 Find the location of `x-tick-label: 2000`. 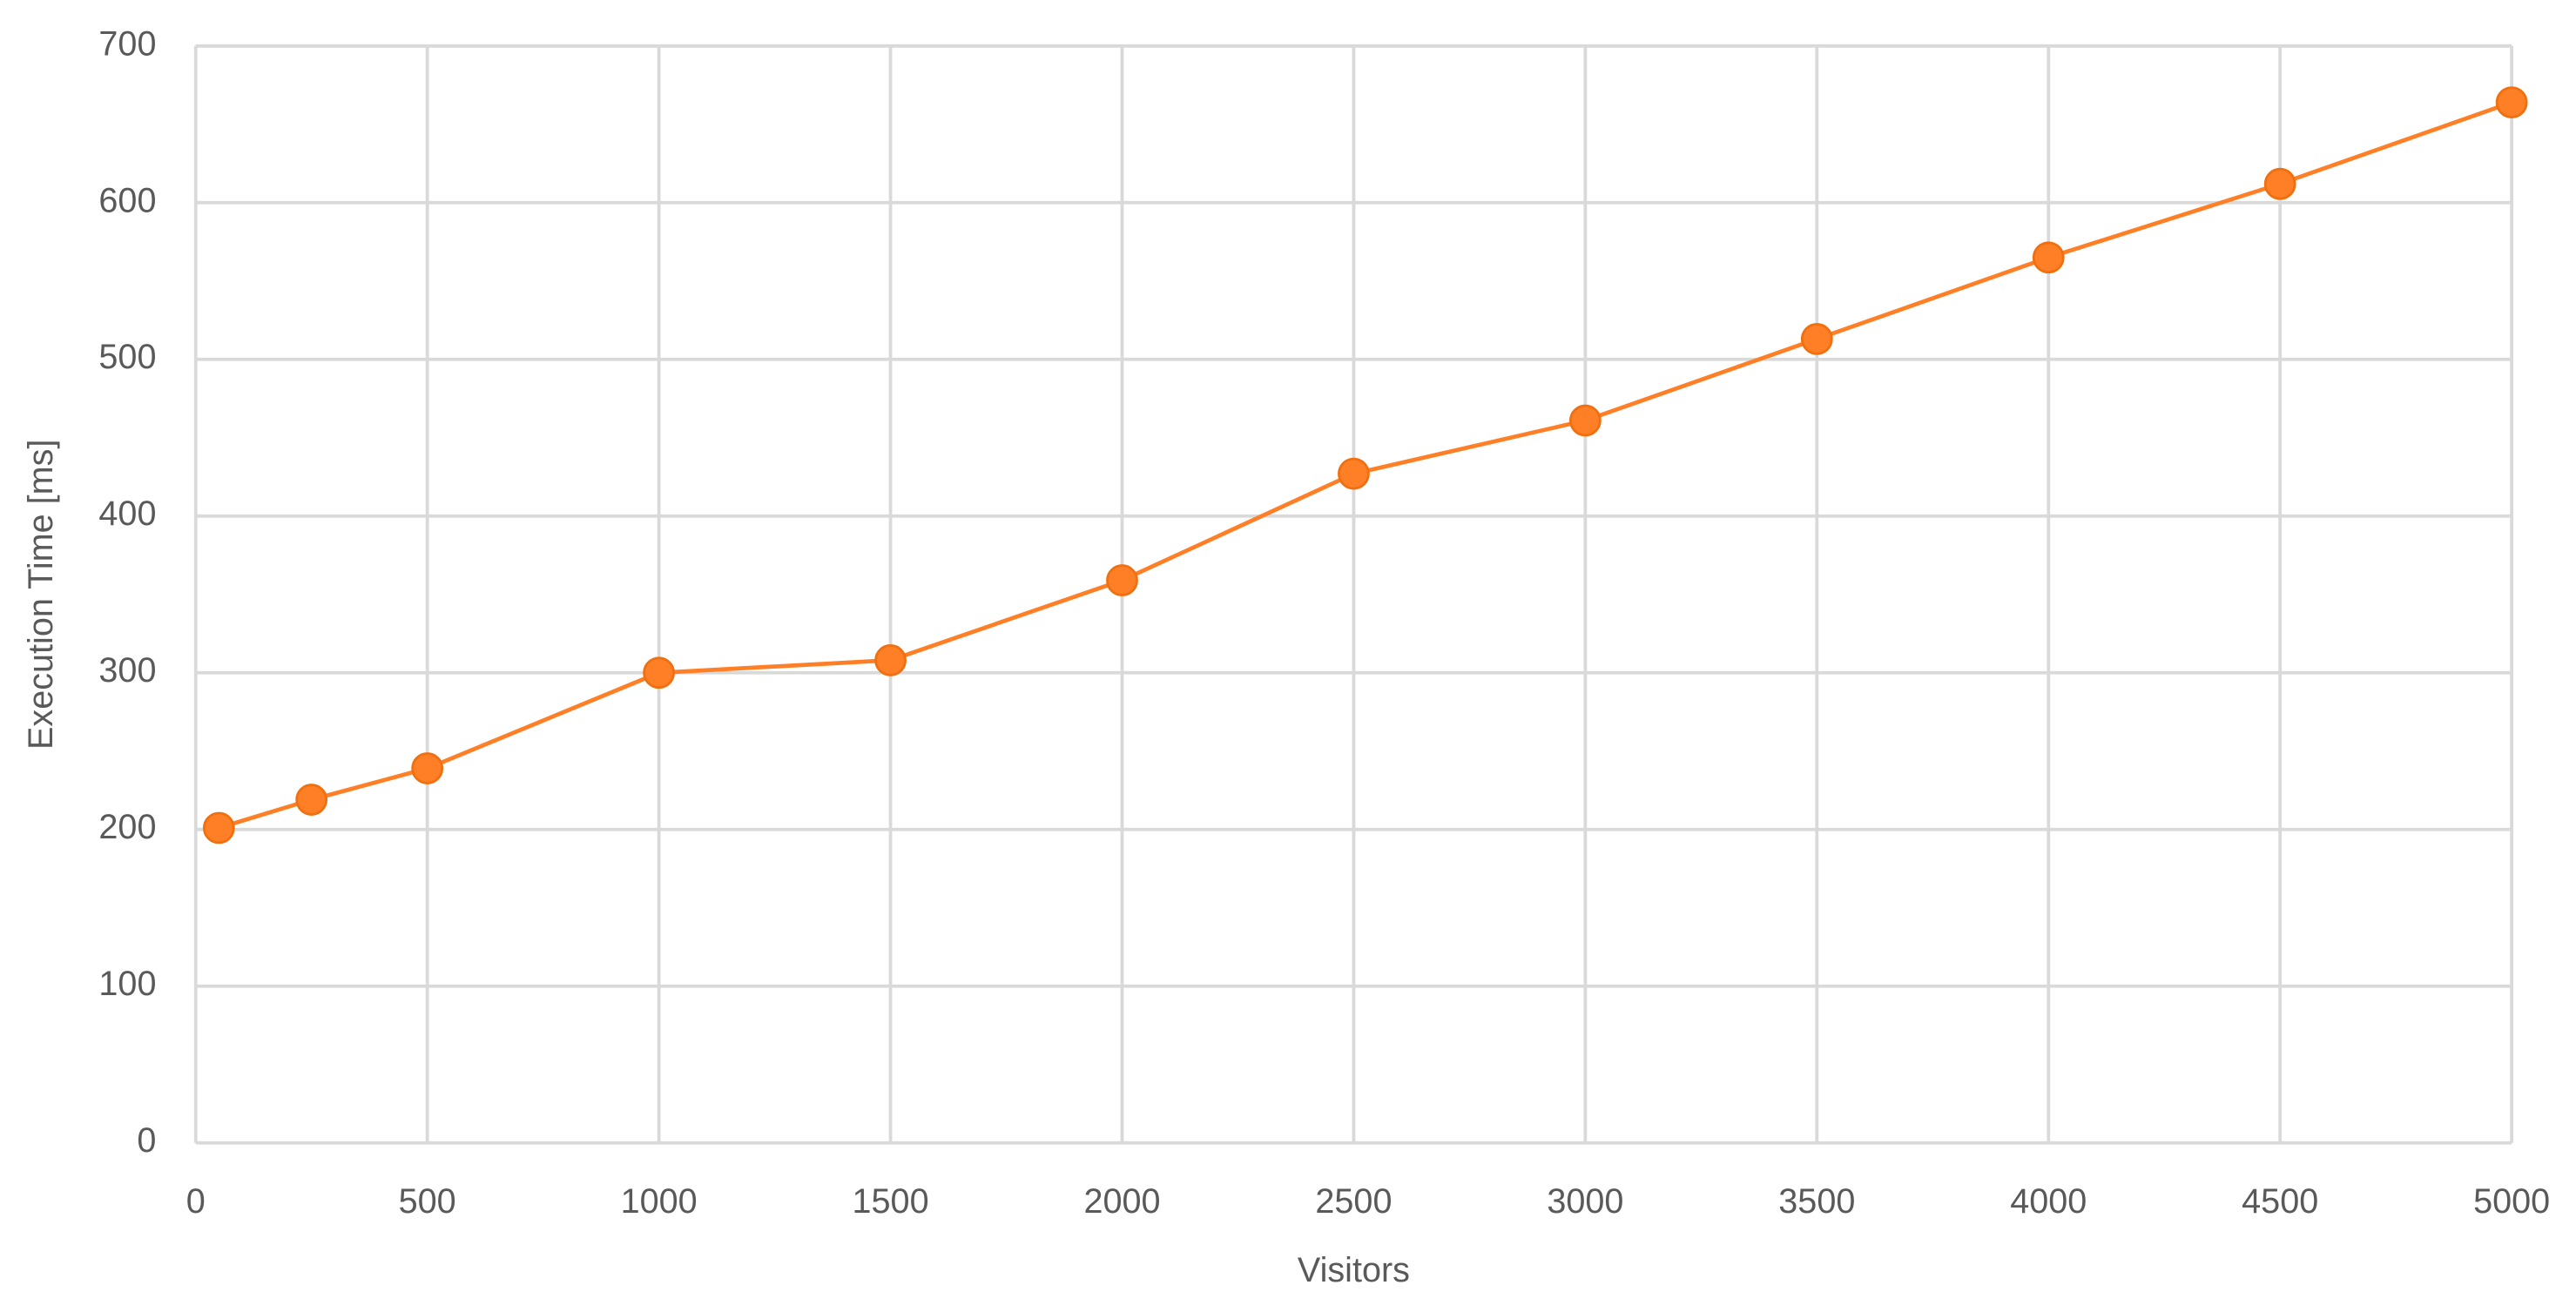

x-tick-label: 2000 is located at coordinates (1121, 1202).